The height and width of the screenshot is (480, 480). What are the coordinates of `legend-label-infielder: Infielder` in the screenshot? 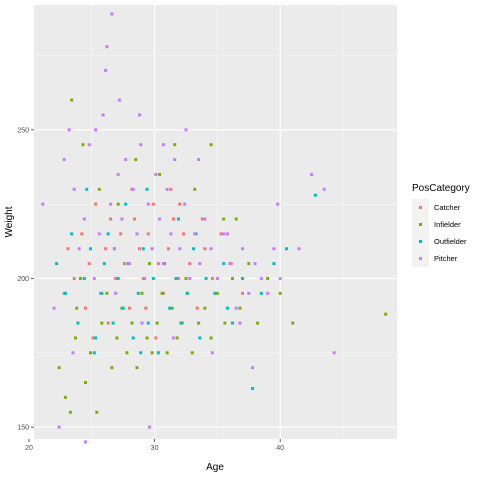 It's located at (447, 224).